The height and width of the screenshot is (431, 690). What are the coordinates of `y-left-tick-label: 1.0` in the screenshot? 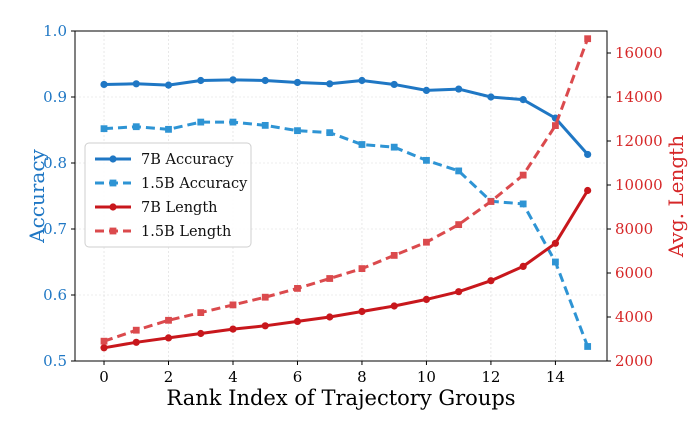 It's located at (55, 31).